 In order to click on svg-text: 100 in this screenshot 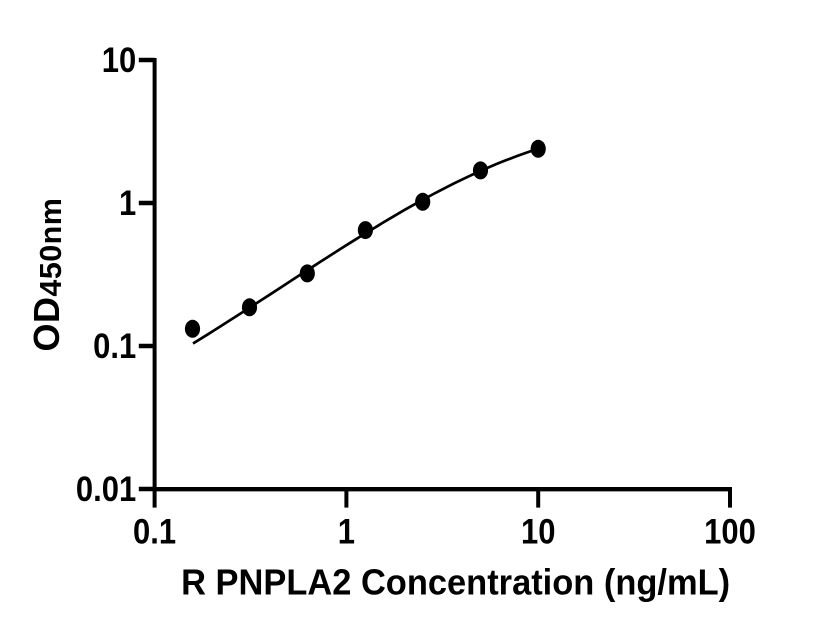, I will do `click(730, 532)`.